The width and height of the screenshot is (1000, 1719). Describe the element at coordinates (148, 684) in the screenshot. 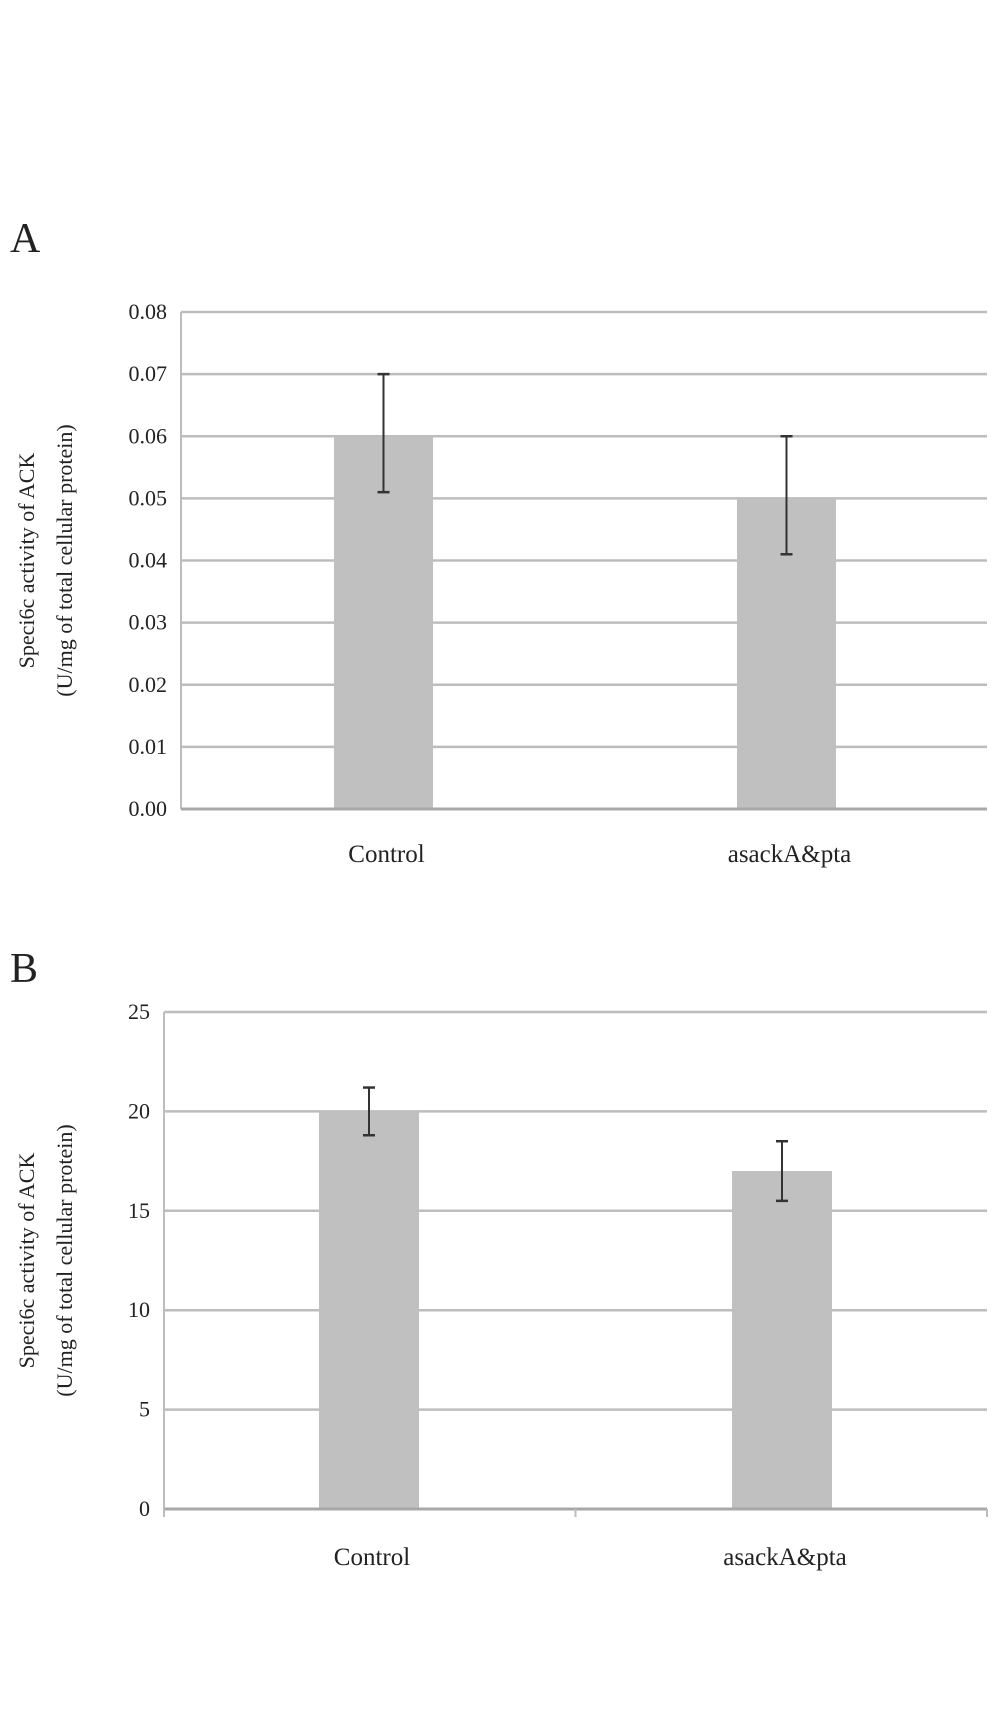

I see `y-tick-label: 0.02` at that location.